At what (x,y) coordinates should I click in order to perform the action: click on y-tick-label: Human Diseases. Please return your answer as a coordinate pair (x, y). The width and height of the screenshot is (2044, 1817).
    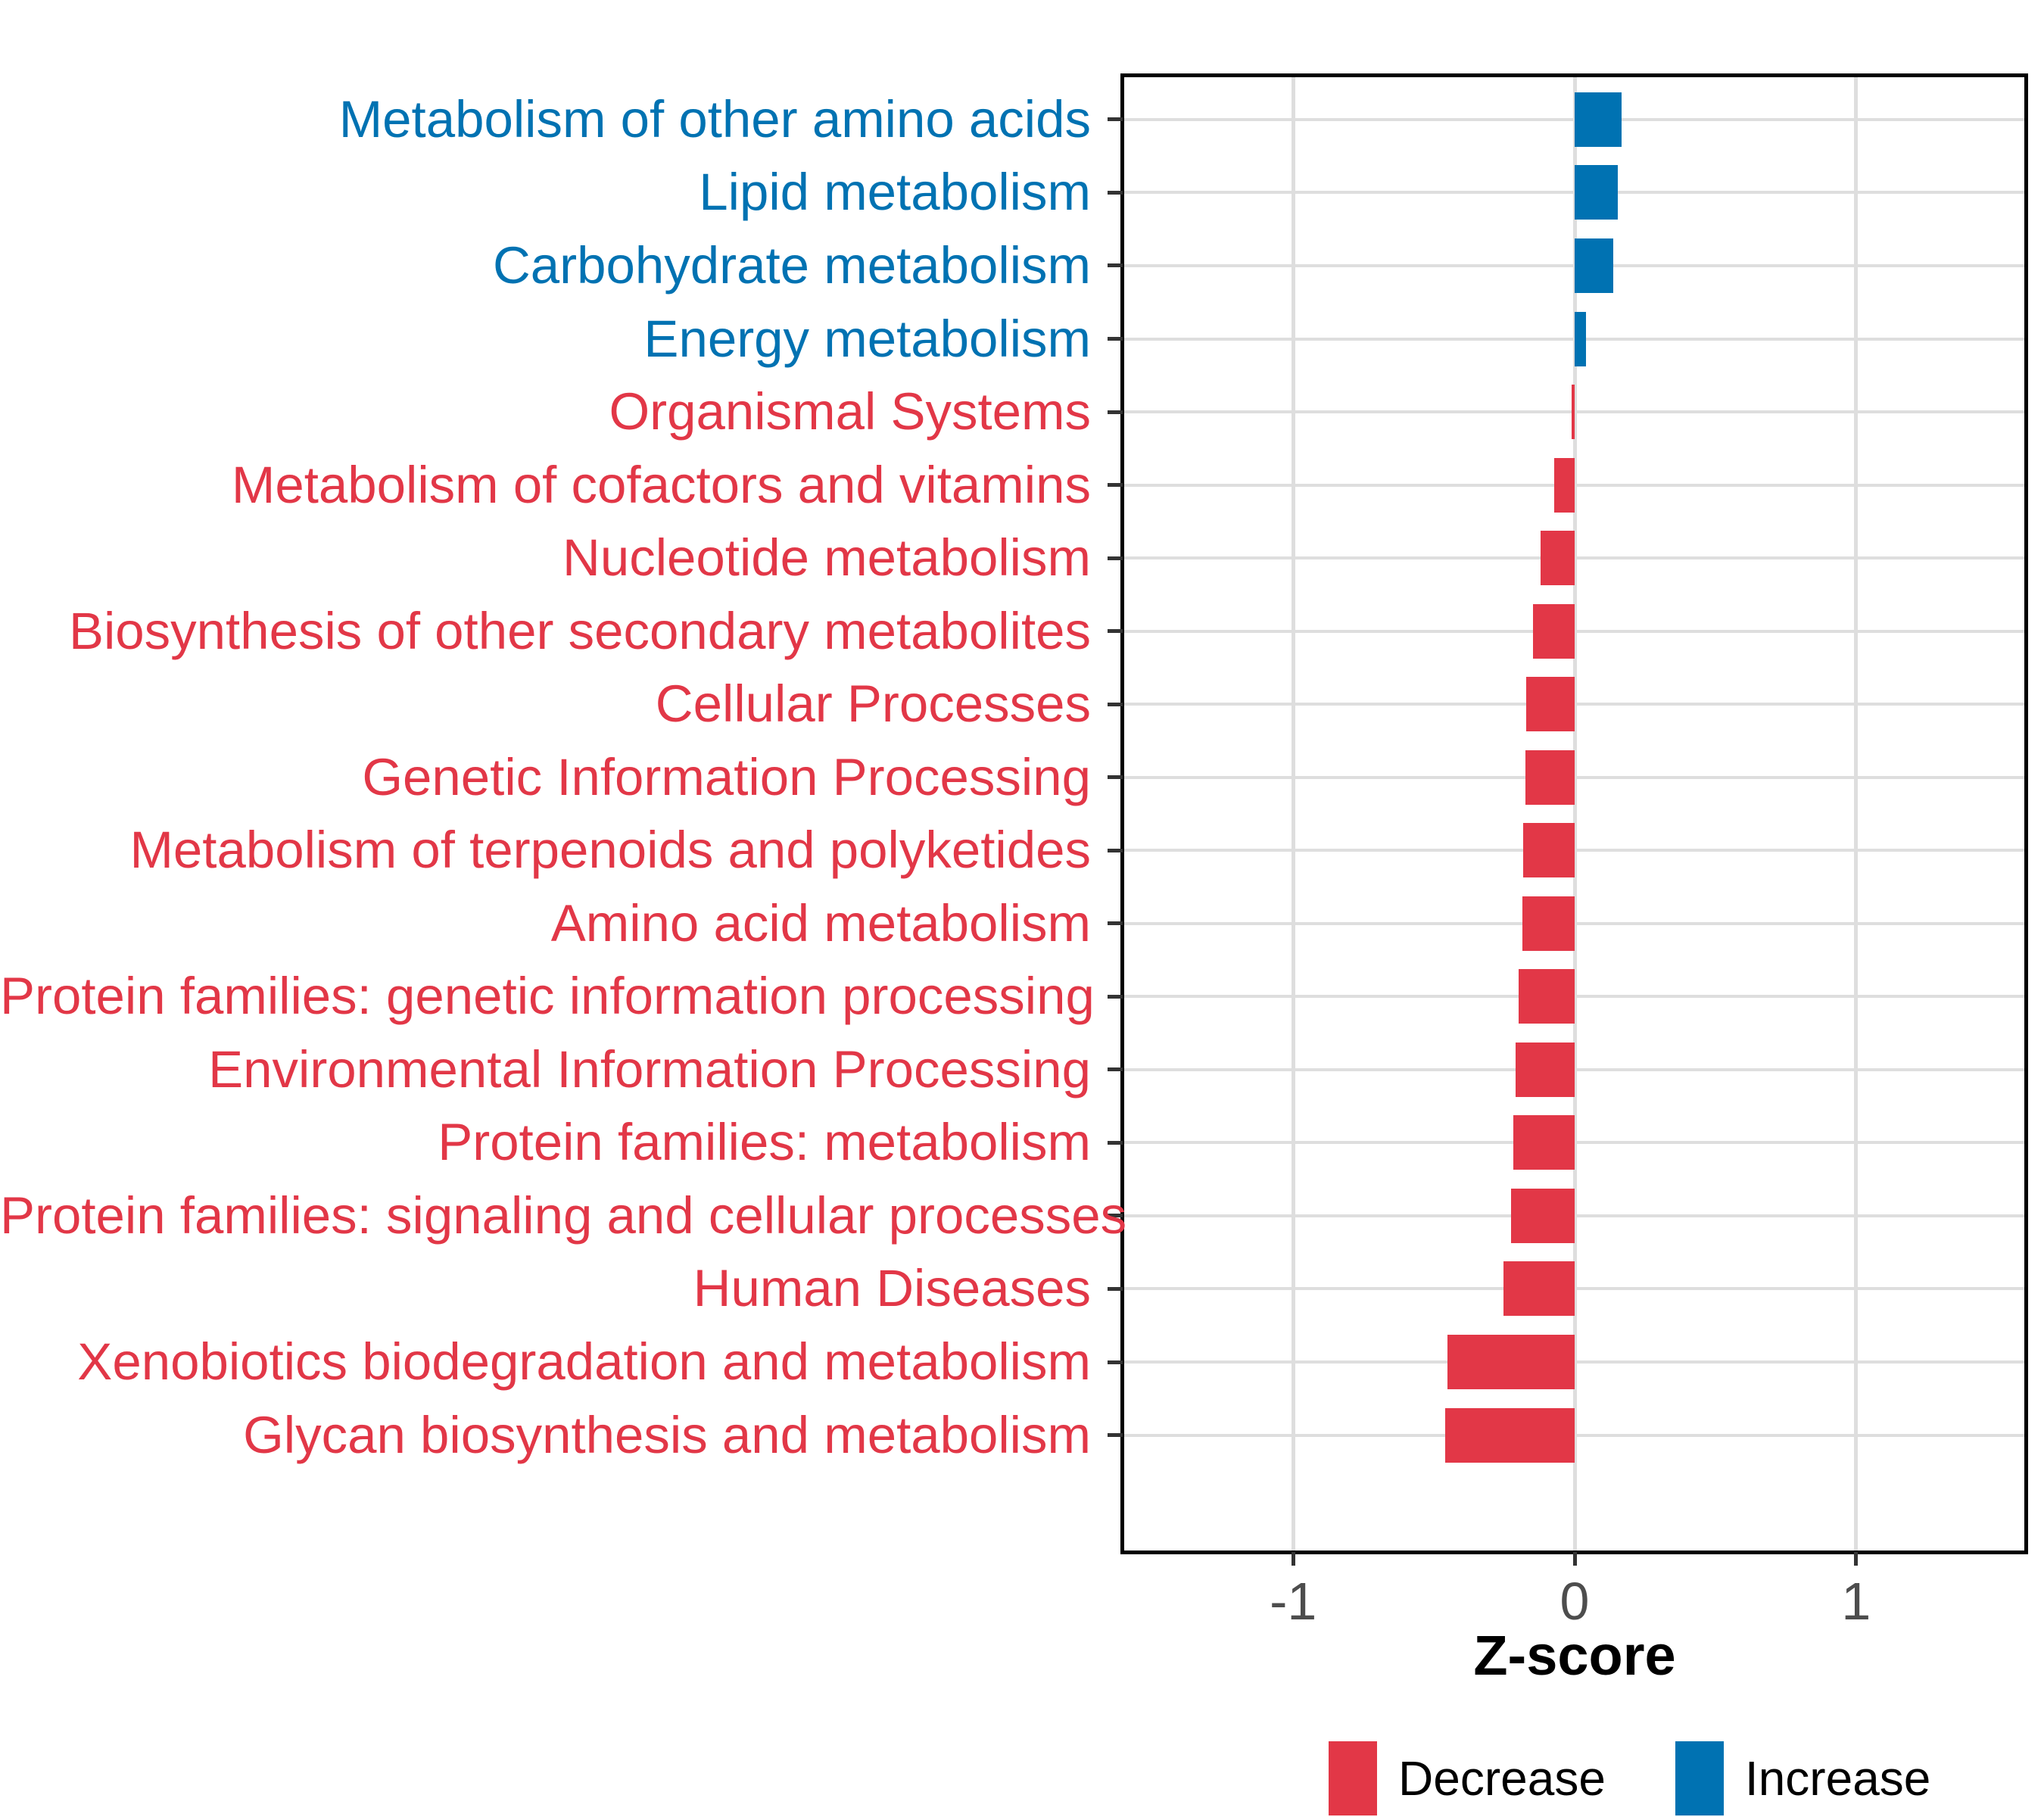
    Looking at the image, I should click on (892, 1288).